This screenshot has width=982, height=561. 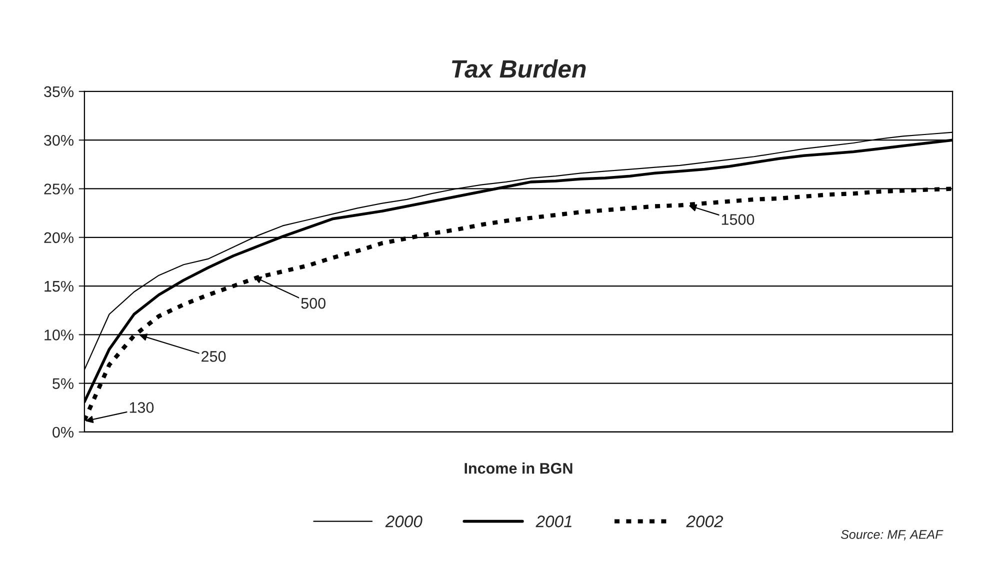 I want to click on y-tick-label: 0%, so click(x=63, y=432).